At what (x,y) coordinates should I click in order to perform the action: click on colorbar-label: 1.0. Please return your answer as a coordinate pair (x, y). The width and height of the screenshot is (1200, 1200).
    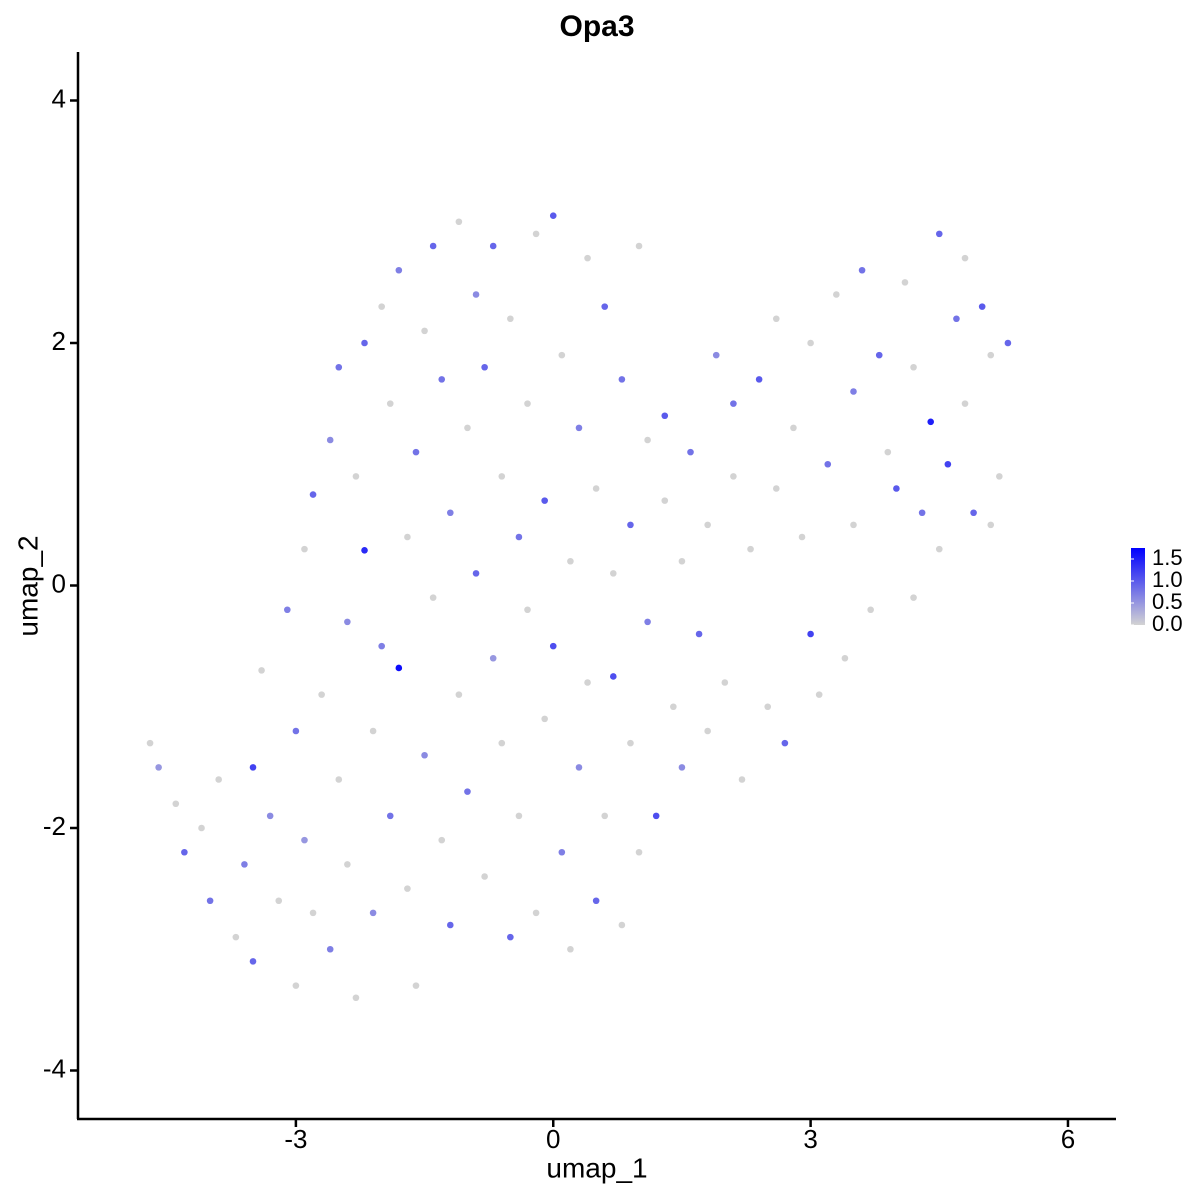
    Looking at the image, I should click on (1167, 579).